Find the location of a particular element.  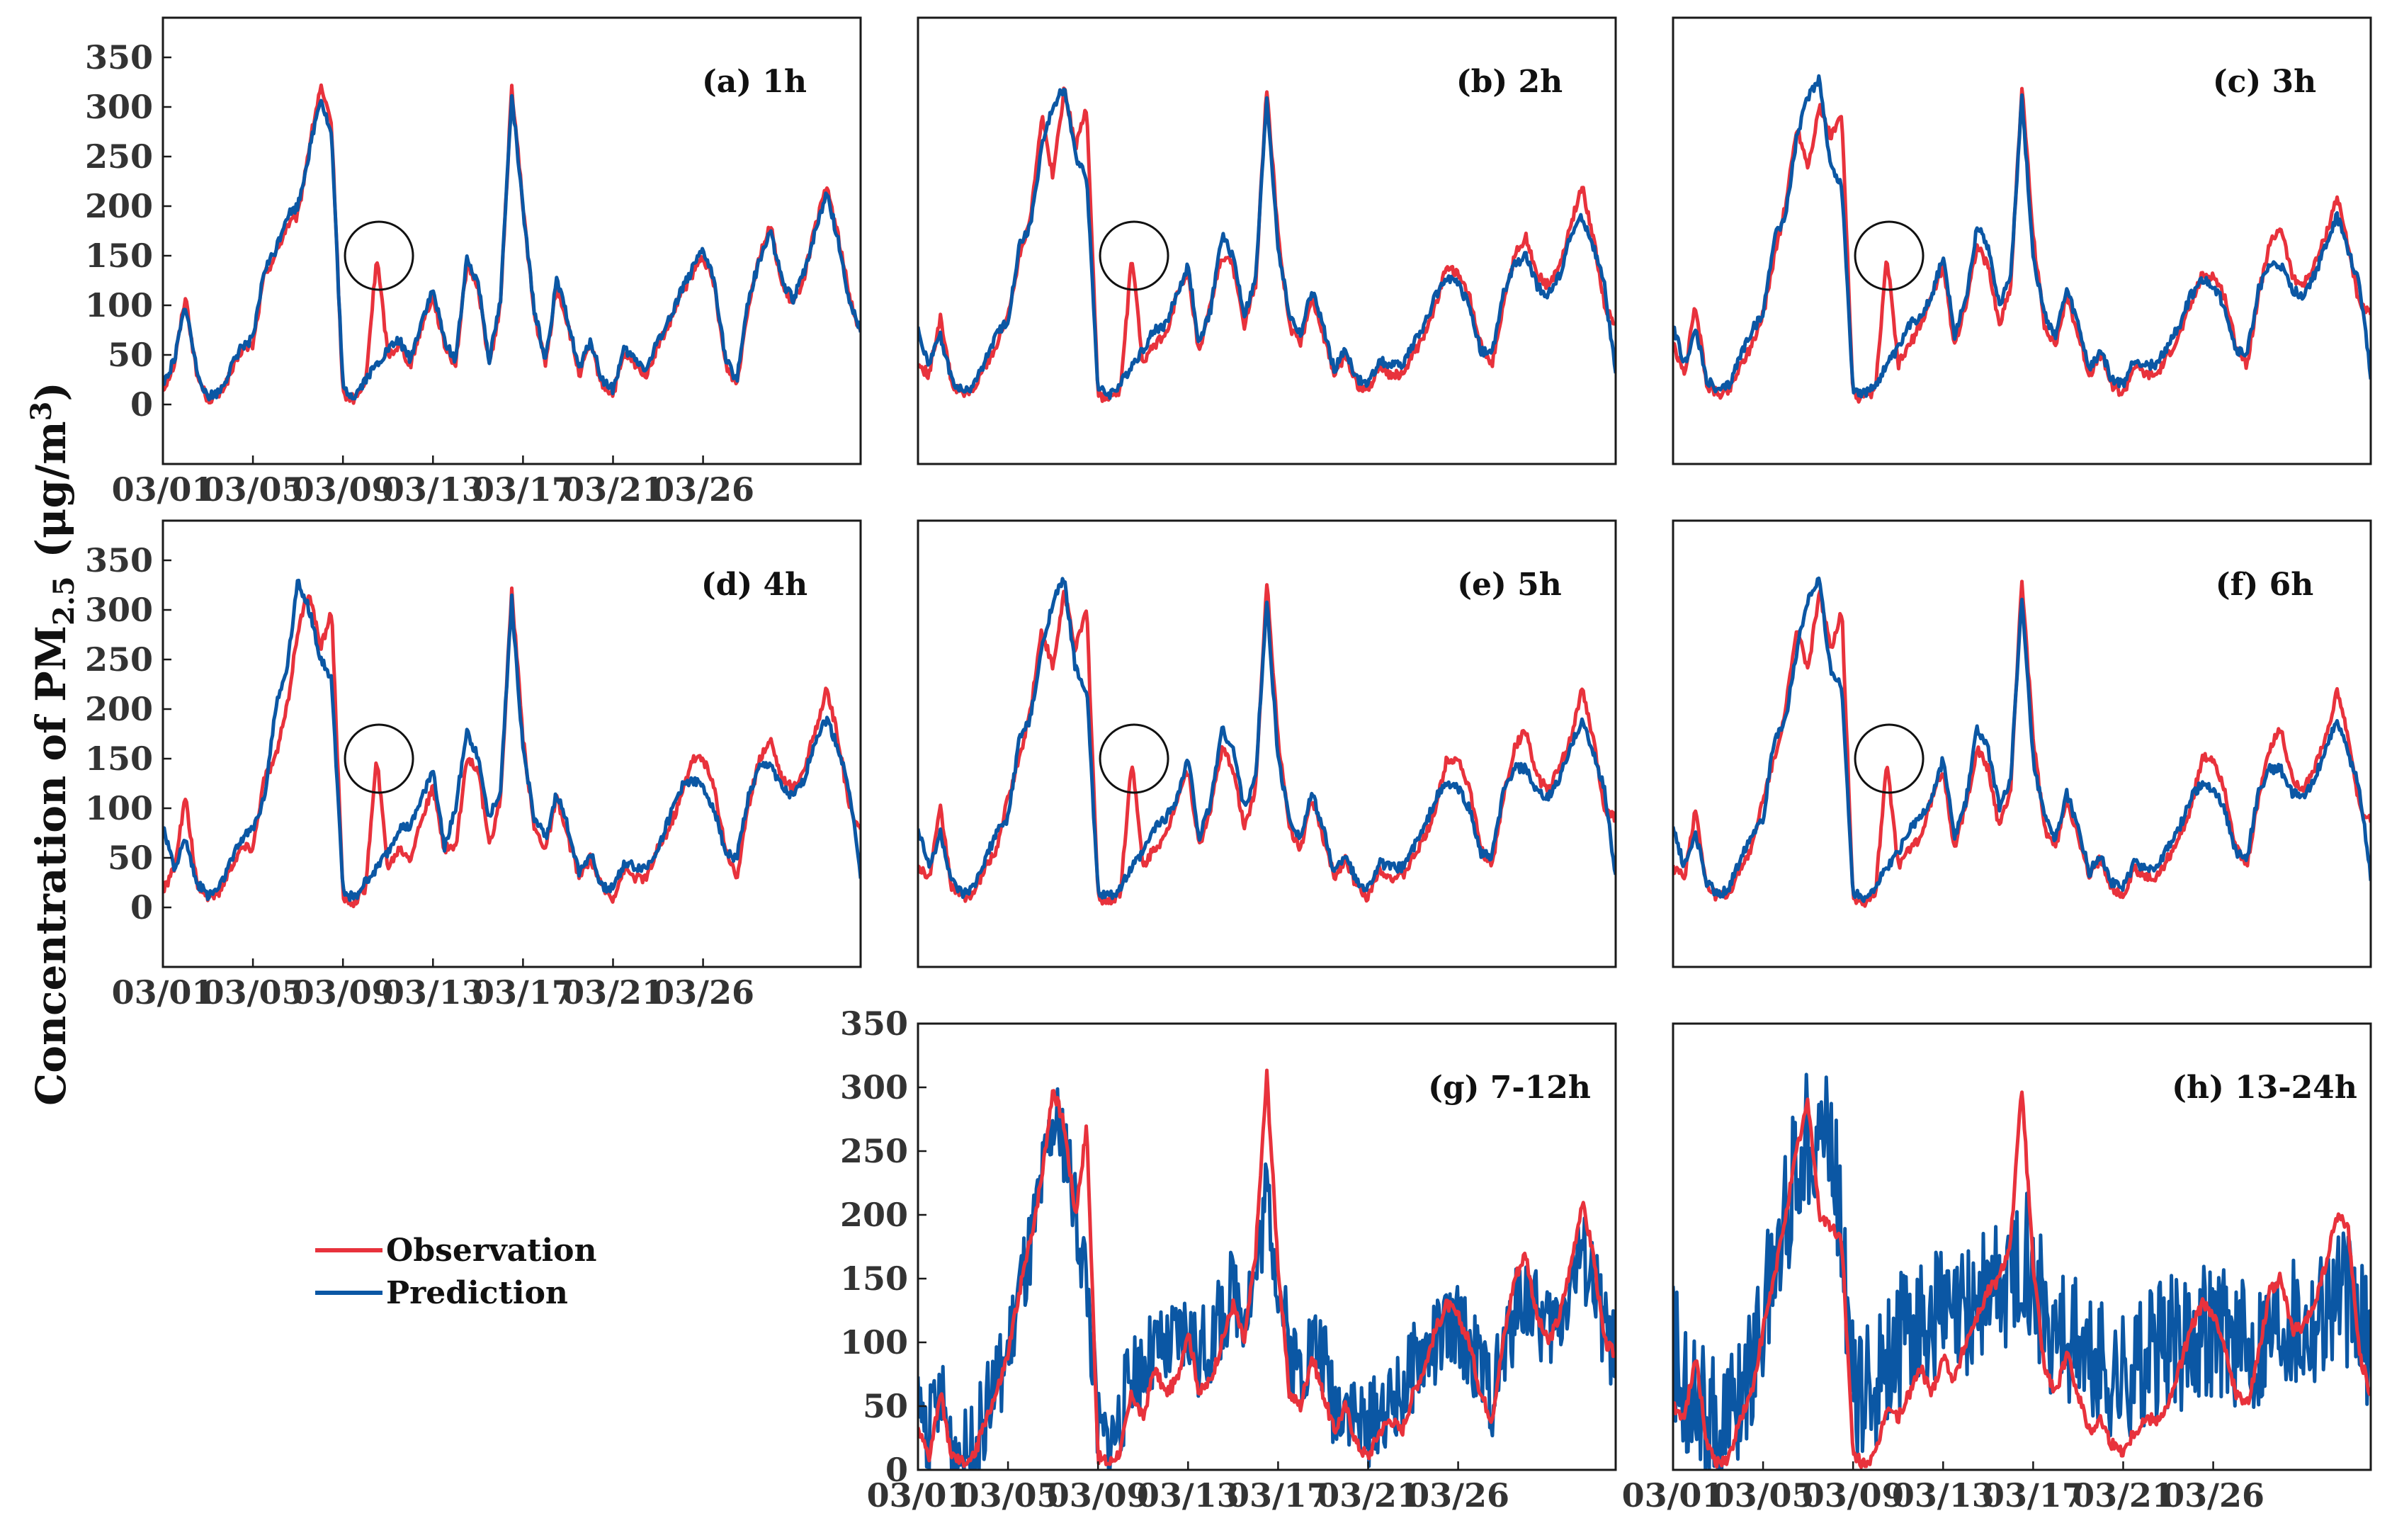

panel-frame-f is located at coordinates (2022, 743).